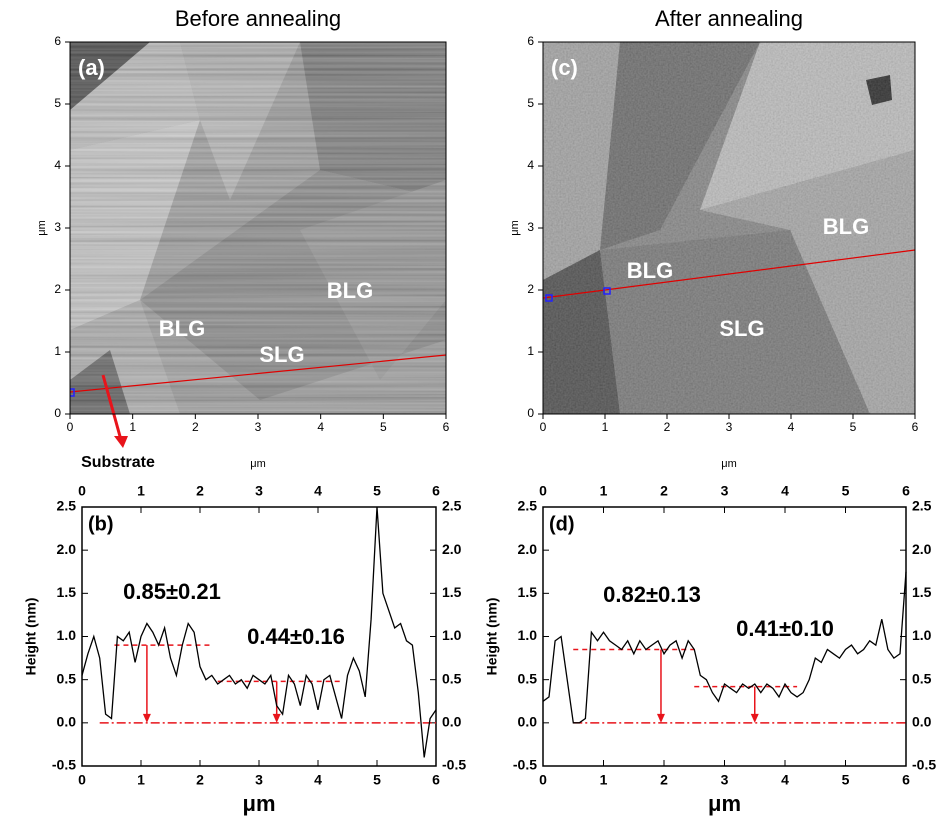 The height and width of the screenshot is (824, 943). Describe the element at coordinates (652, 594) in the screenshot. I see `step-annotation: 0.82±0.13` at that location.